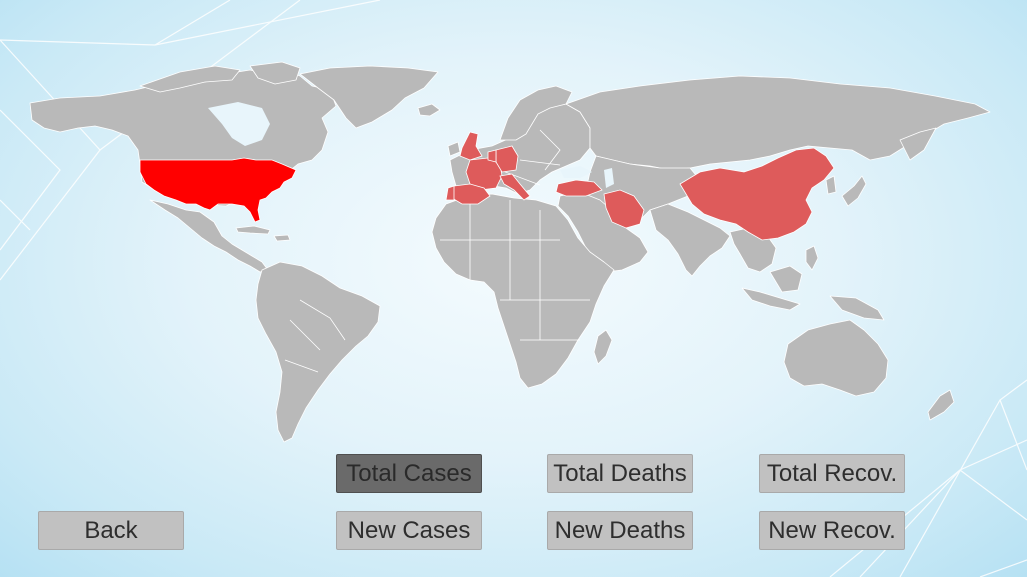 The height and width of the screenshot is (577, 1027). What do you see at coordinates (450, 193) in the screenshot?
I see `map-country-portugal` at bounding box center [450, 193].